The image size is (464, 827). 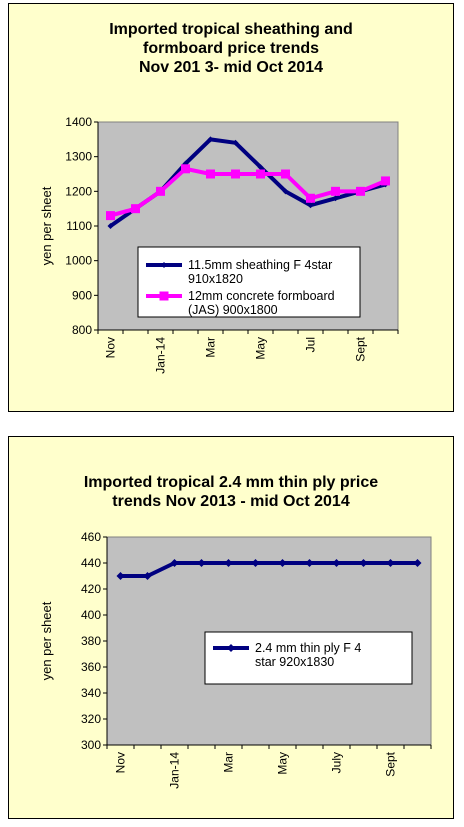 What do you see at coordinates (231, 501) in the screenshot?
I see `chart-title-line-2: trends Nov 2013 - mid Oct 2014` at bounding box center [231, 501].